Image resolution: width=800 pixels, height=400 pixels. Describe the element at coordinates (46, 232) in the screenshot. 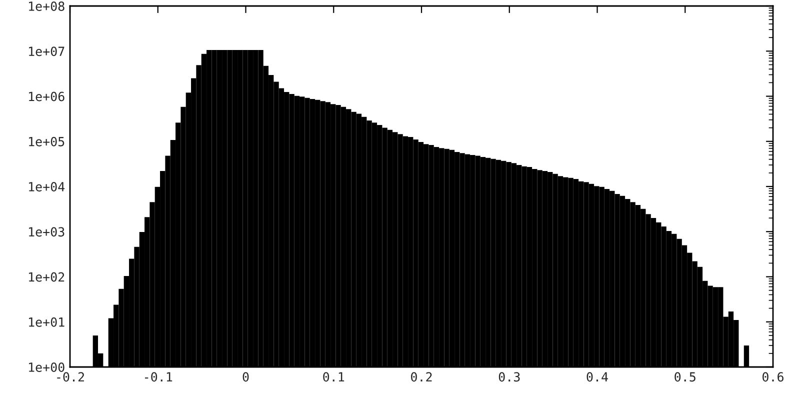

I see `y-tick-label: 1e+03` at that location.